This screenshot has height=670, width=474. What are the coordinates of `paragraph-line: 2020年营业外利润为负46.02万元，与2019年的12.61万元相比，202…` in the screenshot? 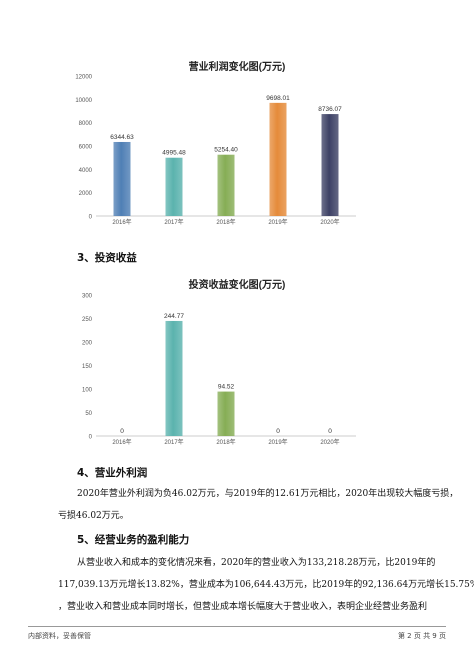 It's located at (268, 494).